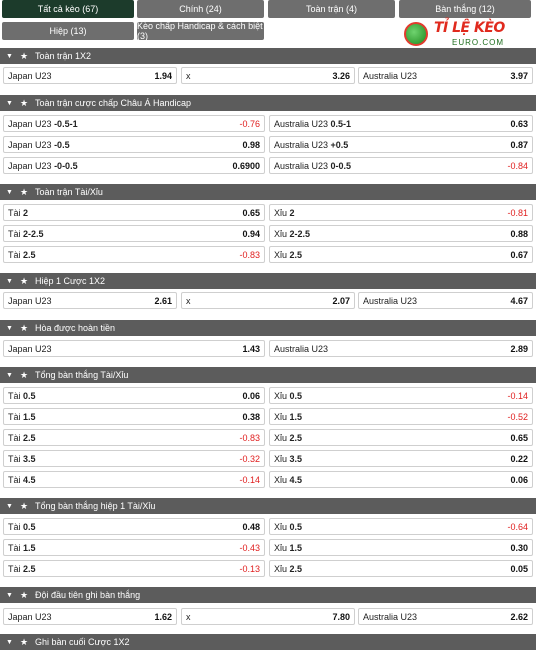 The height and width of the screenshot is (655, 536). Describe the element at coordinates (519, 254) in the screenshot. I see `odds-value: 0.67` at that location.